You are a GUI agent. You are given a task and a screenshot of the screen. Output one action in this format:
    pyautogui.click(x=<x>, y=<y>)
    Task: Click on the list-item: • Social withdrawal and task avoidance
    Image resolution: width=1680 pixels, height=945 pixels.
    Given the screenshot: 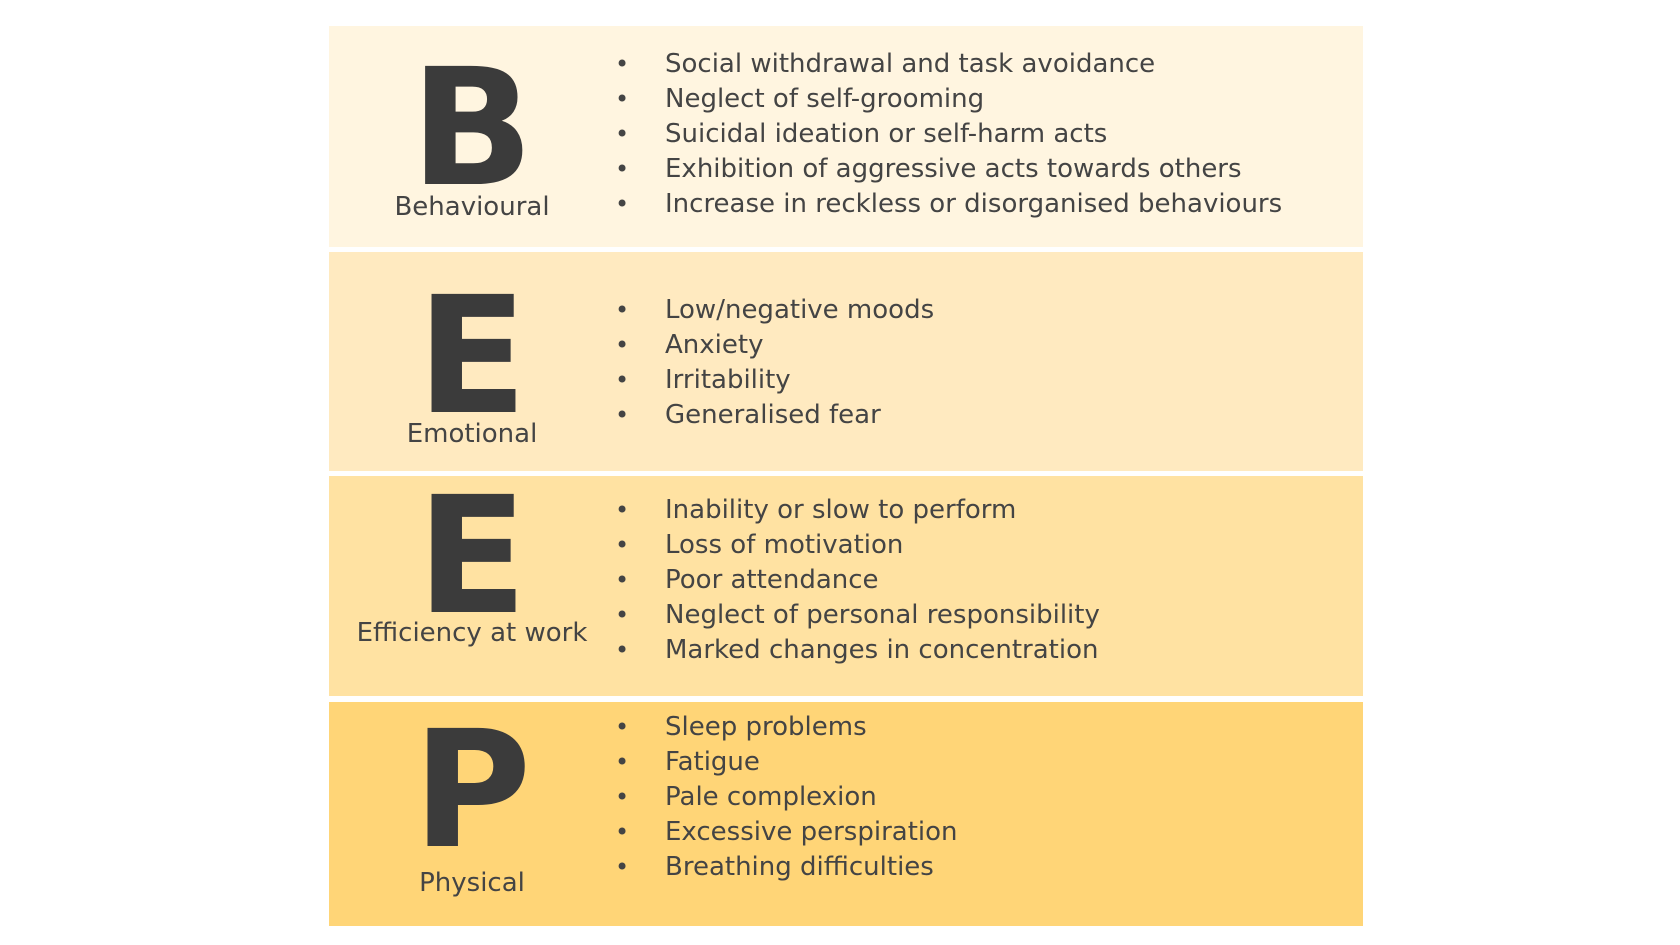 What is the action you would take?
    pyautogui.click(x=989, y=63)
    